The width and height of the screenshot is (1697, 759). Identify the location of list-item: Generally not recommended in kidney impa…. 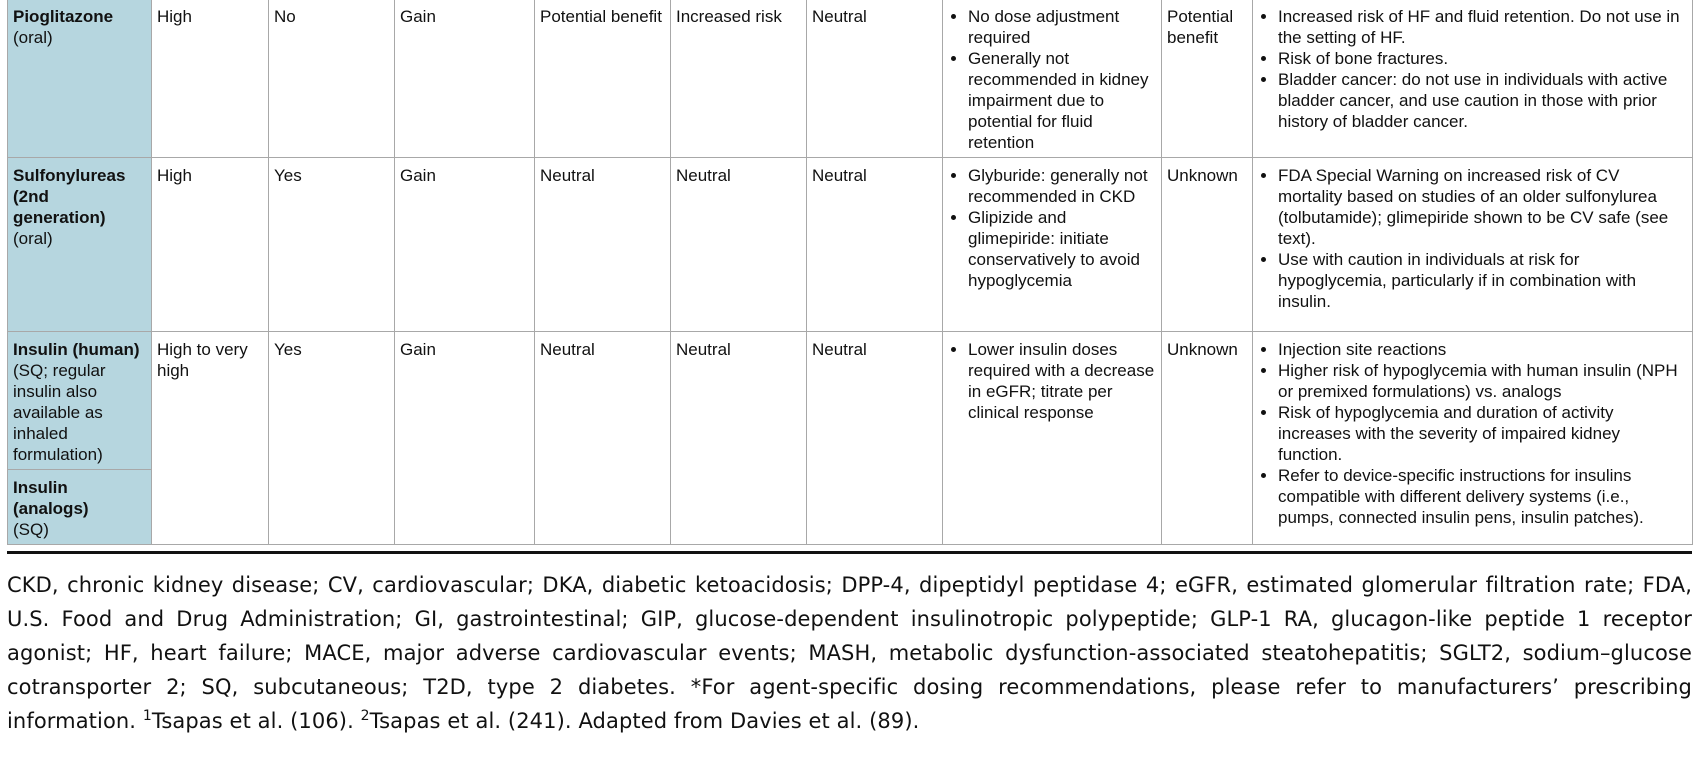
(1062, 100).